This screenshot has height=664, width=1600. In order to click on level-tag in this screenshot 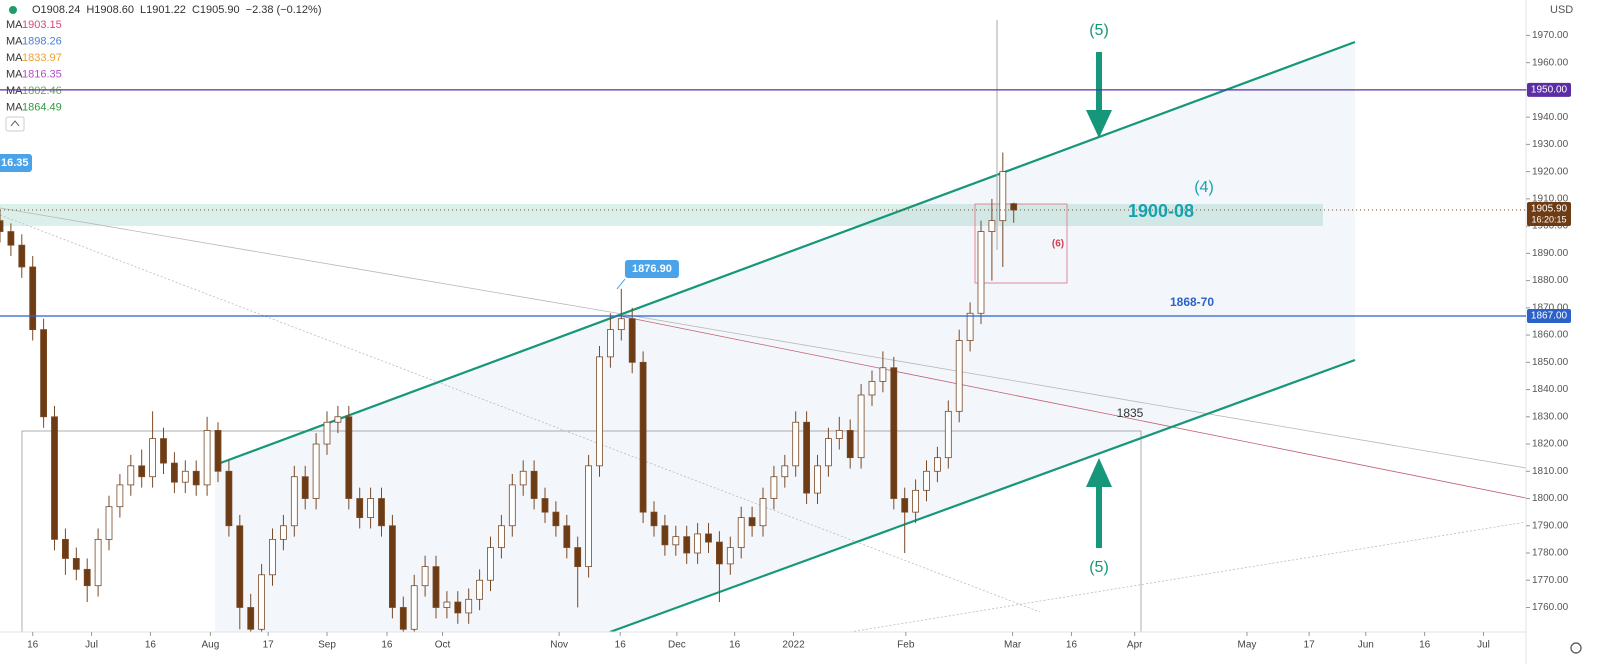, I will do `click(1549, 316)`.